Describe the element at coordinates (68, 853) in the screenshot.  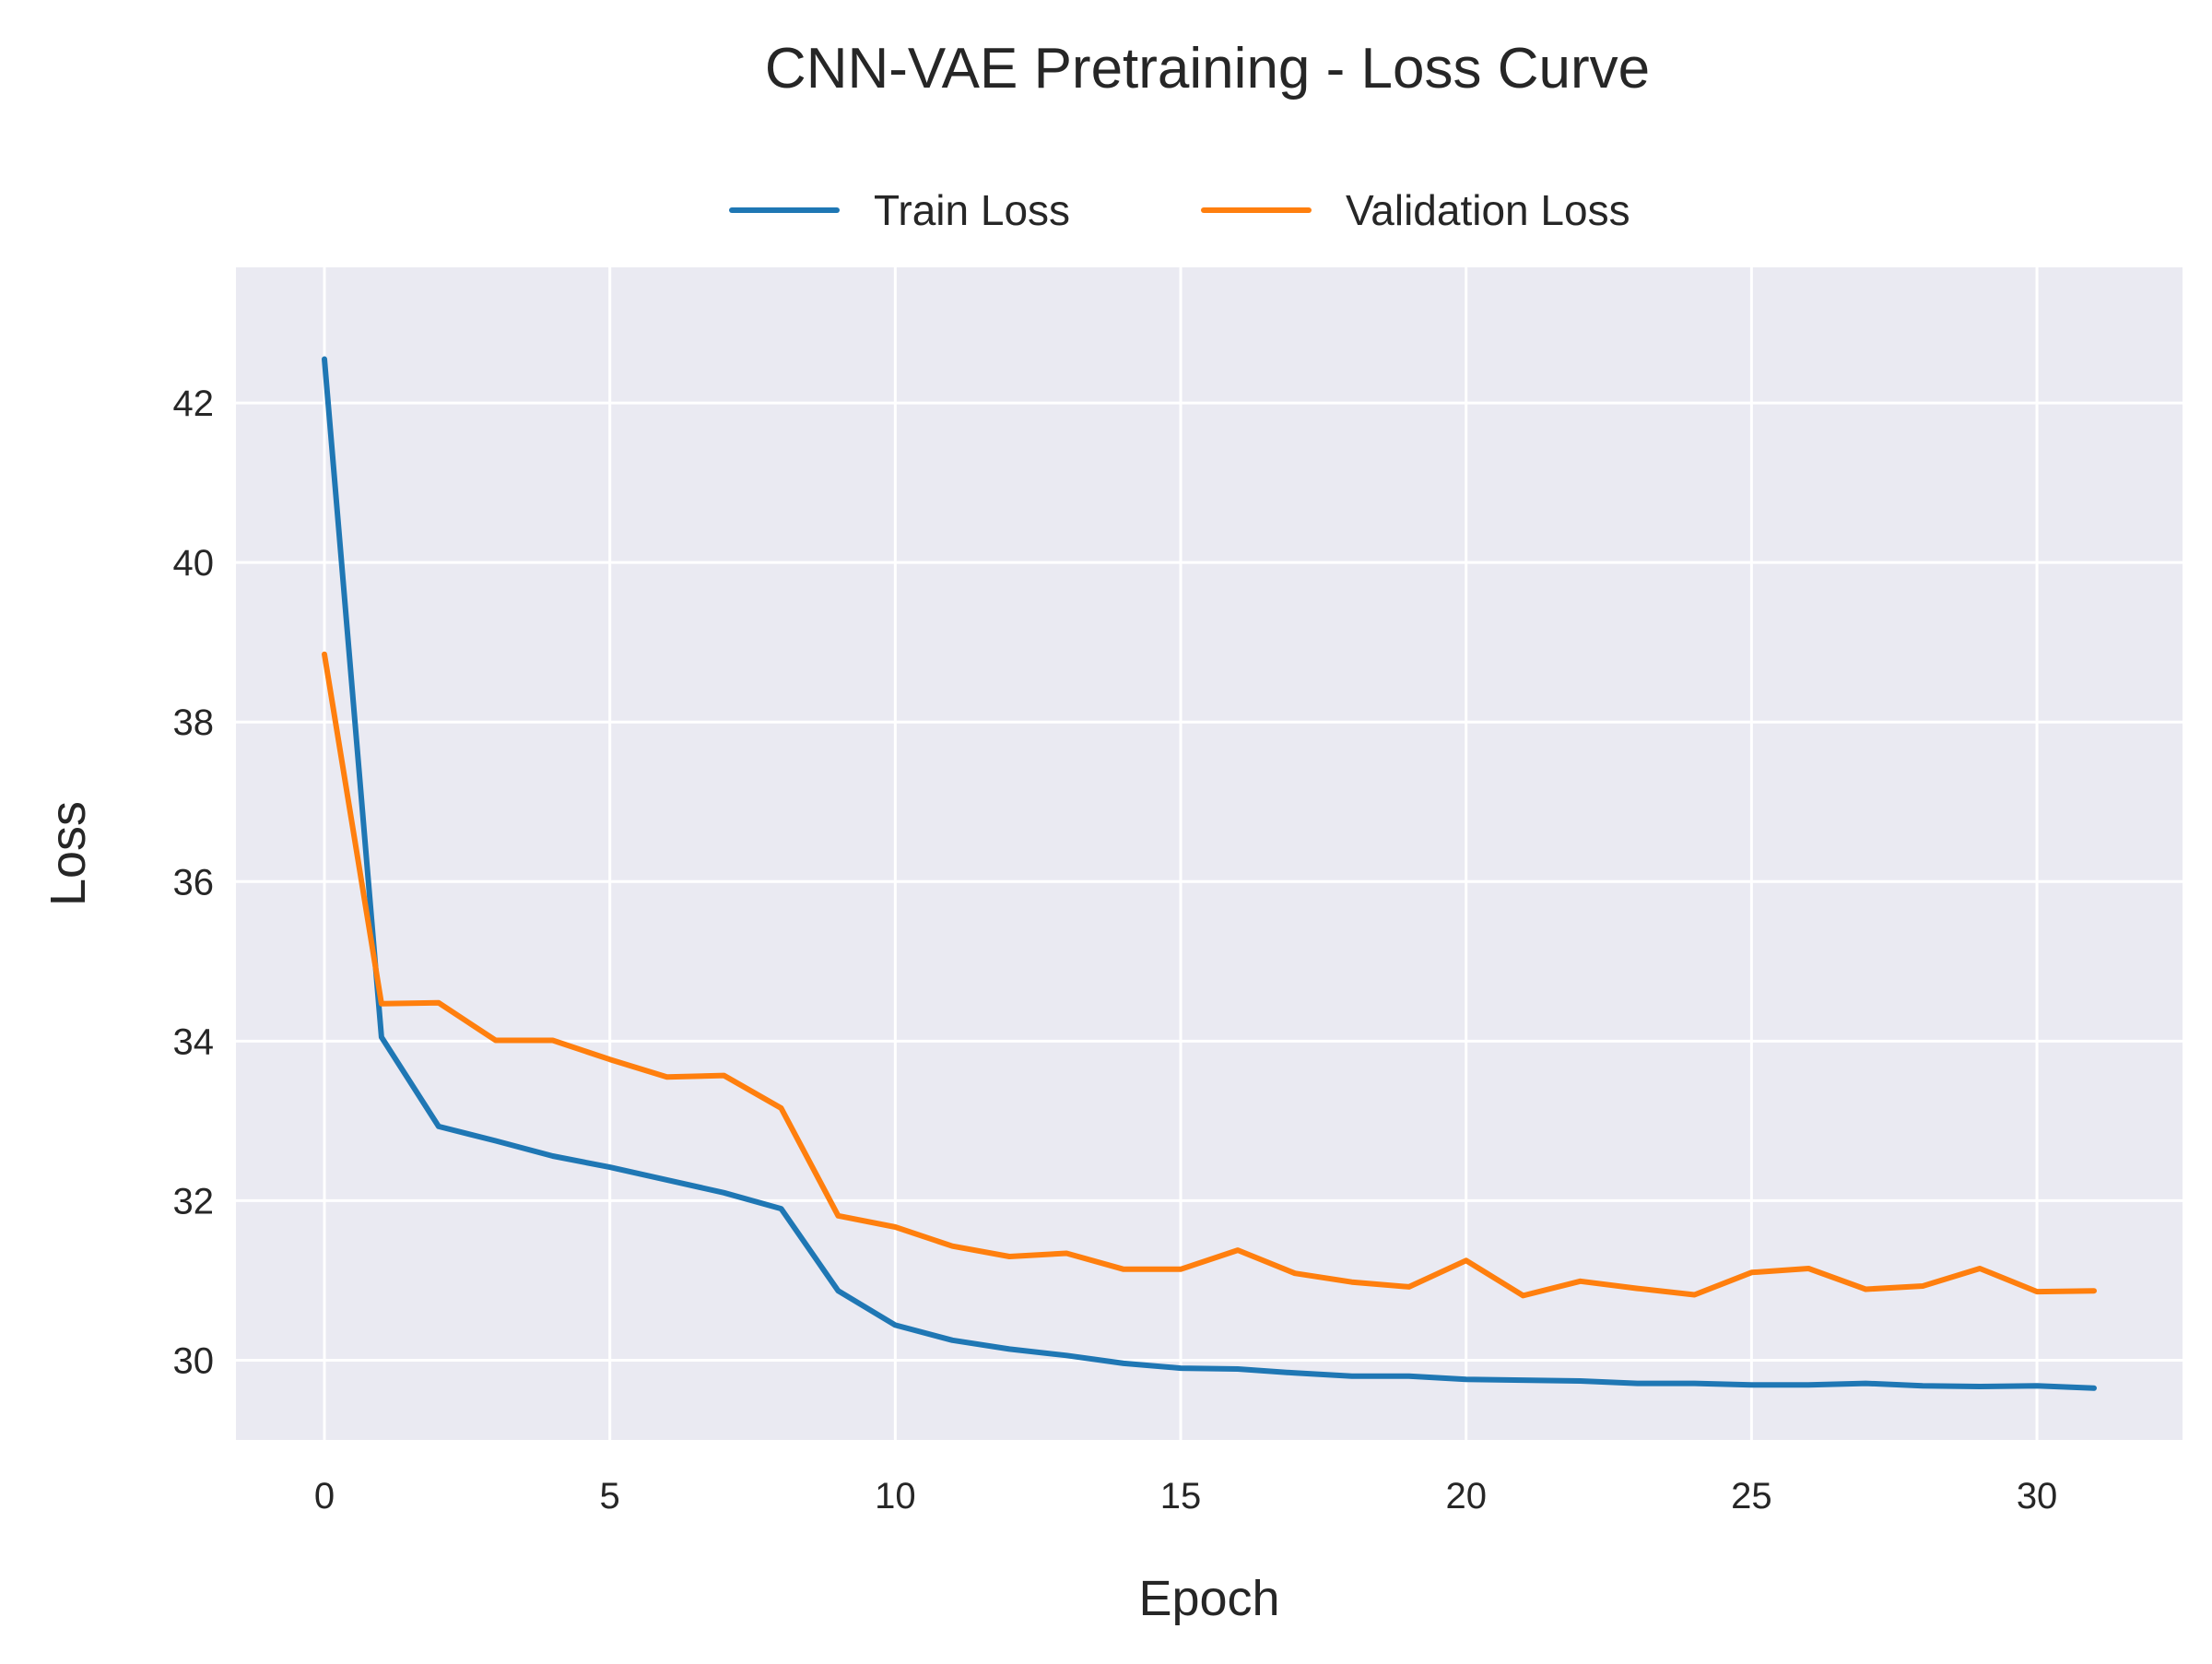
I see `y-axis-label: Loss` at that location.